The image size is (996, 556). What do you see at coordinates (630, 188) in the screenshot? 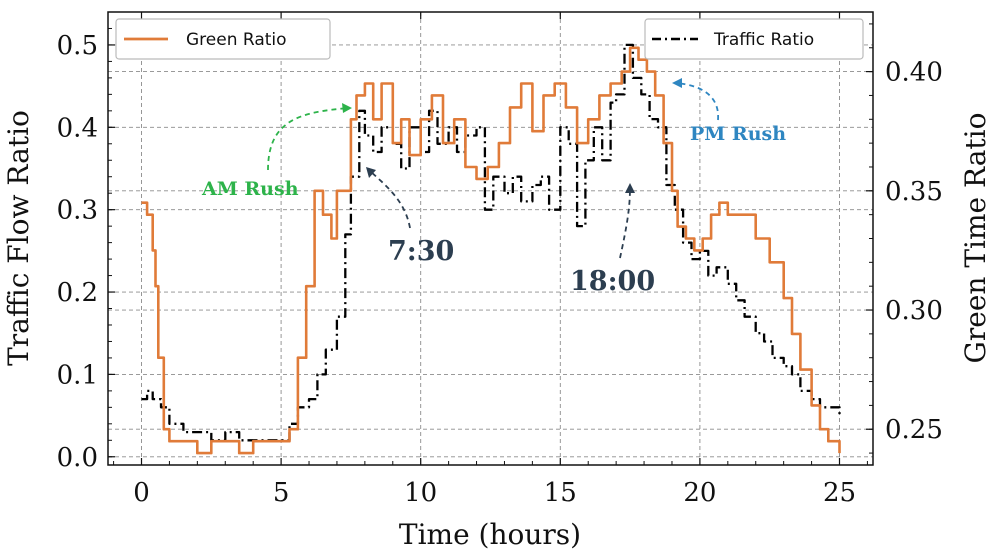
I see `time-1800-arrowhead` at bounding box center [630, 188].